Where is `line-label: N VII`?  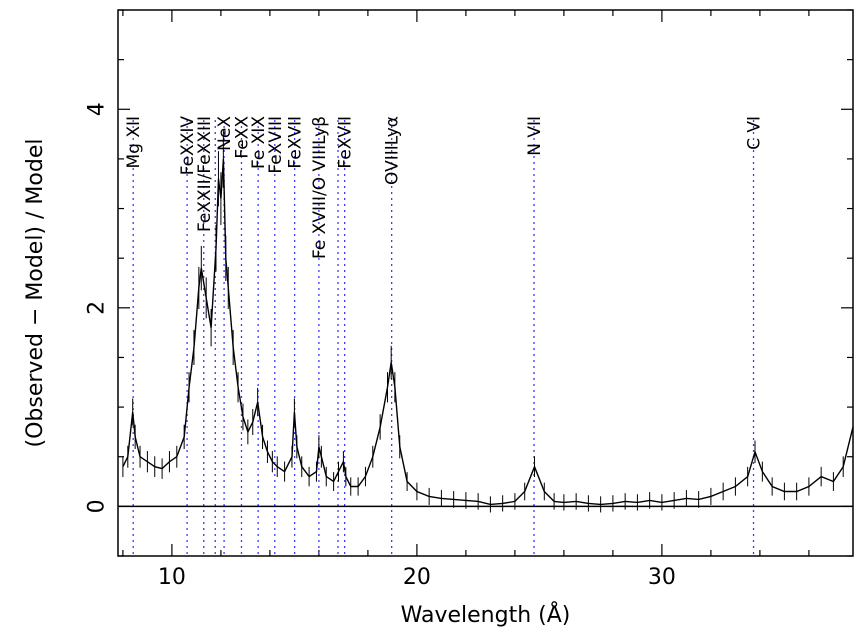 line-label: N VII is located at coordinates (535, 136).